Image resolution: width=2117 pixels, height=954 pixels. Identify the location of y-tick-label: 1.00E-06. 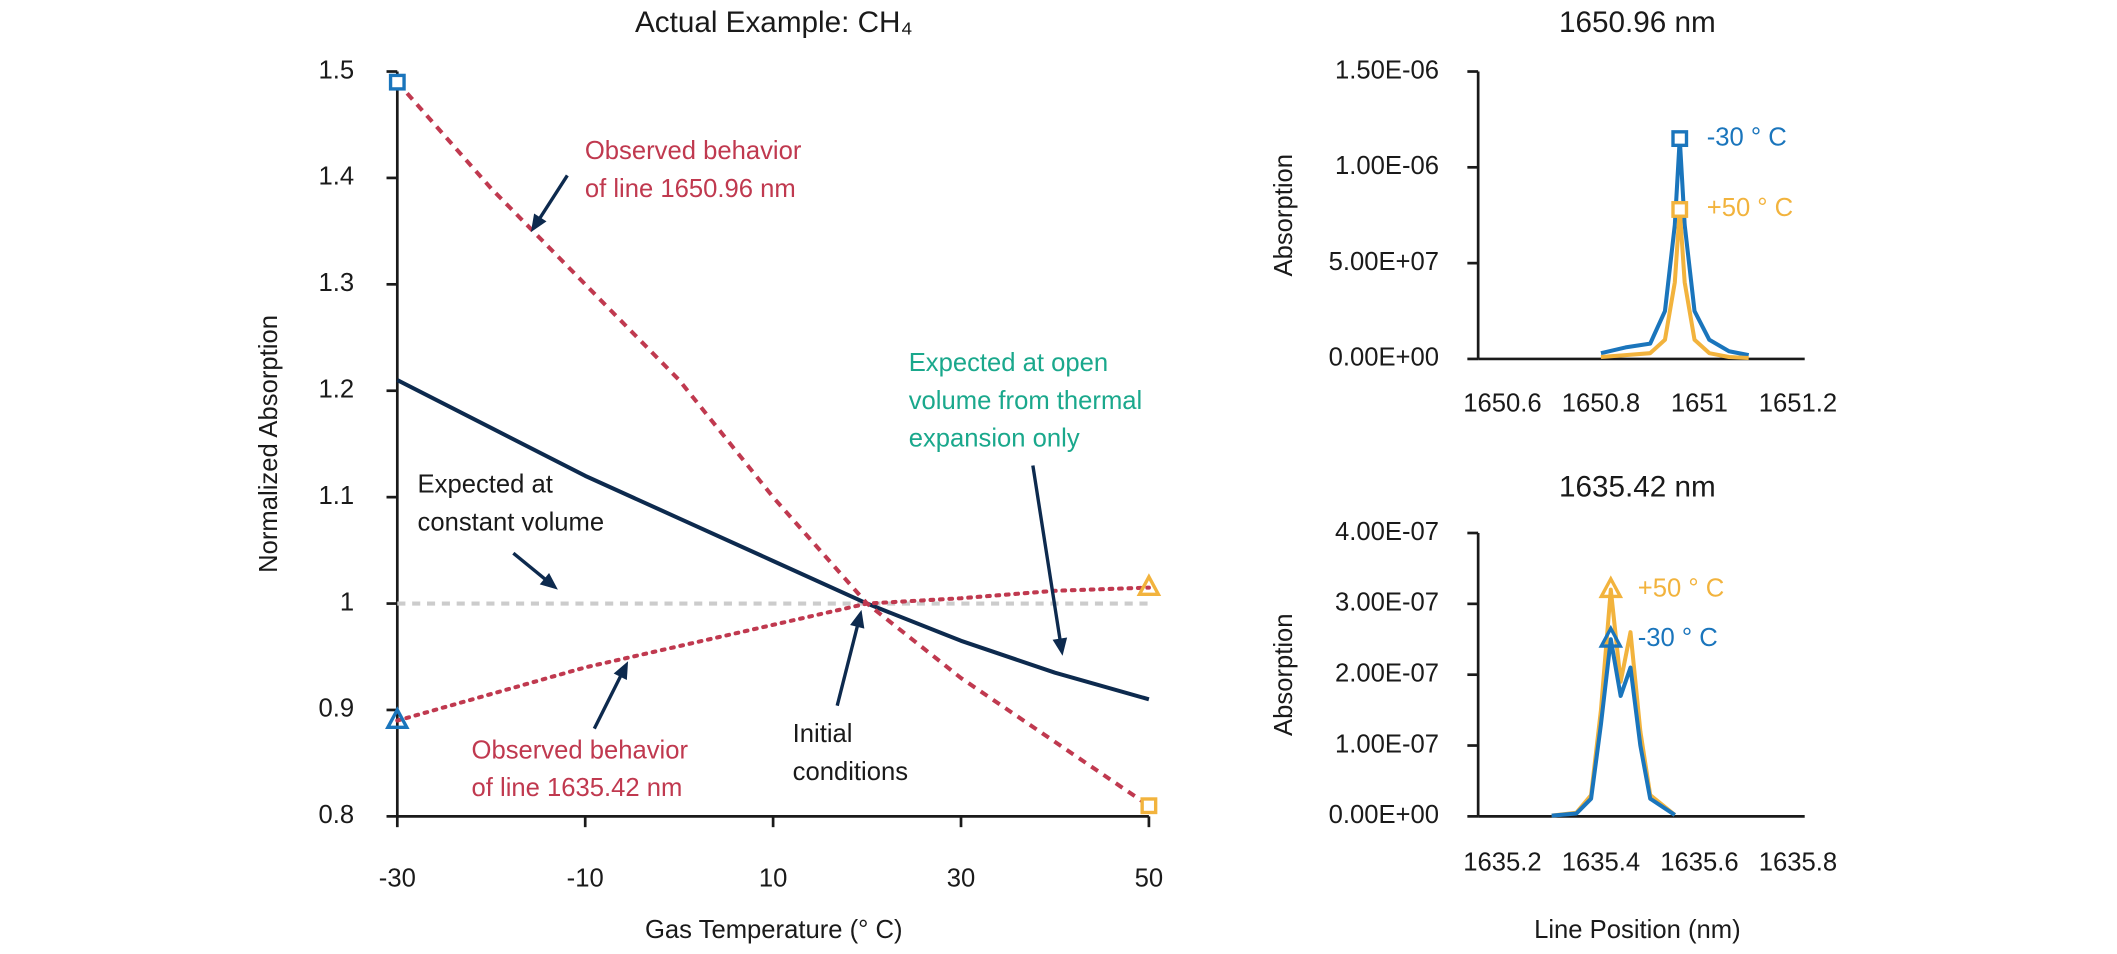
(1387, 166).